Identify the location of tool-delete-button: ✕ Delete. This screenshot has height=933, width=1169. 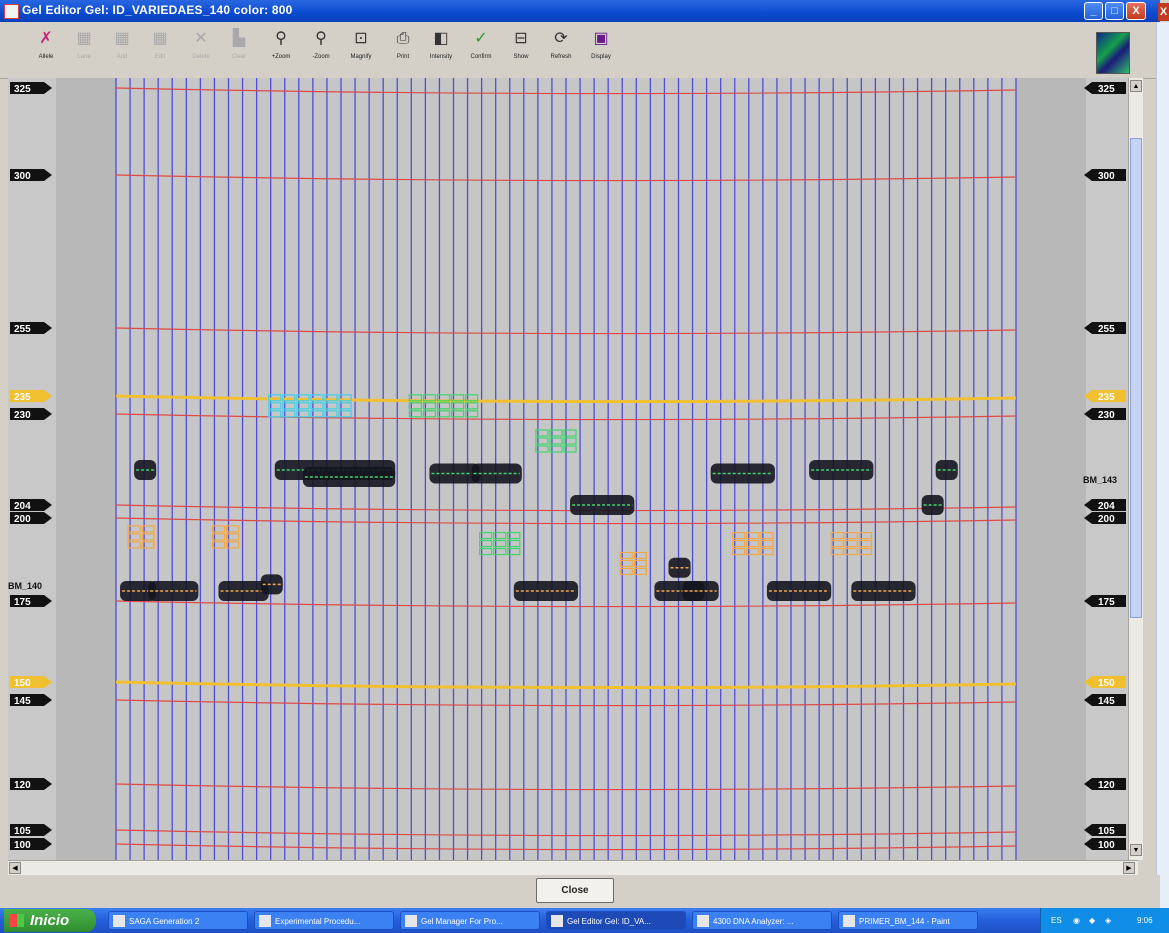
(201, 51).